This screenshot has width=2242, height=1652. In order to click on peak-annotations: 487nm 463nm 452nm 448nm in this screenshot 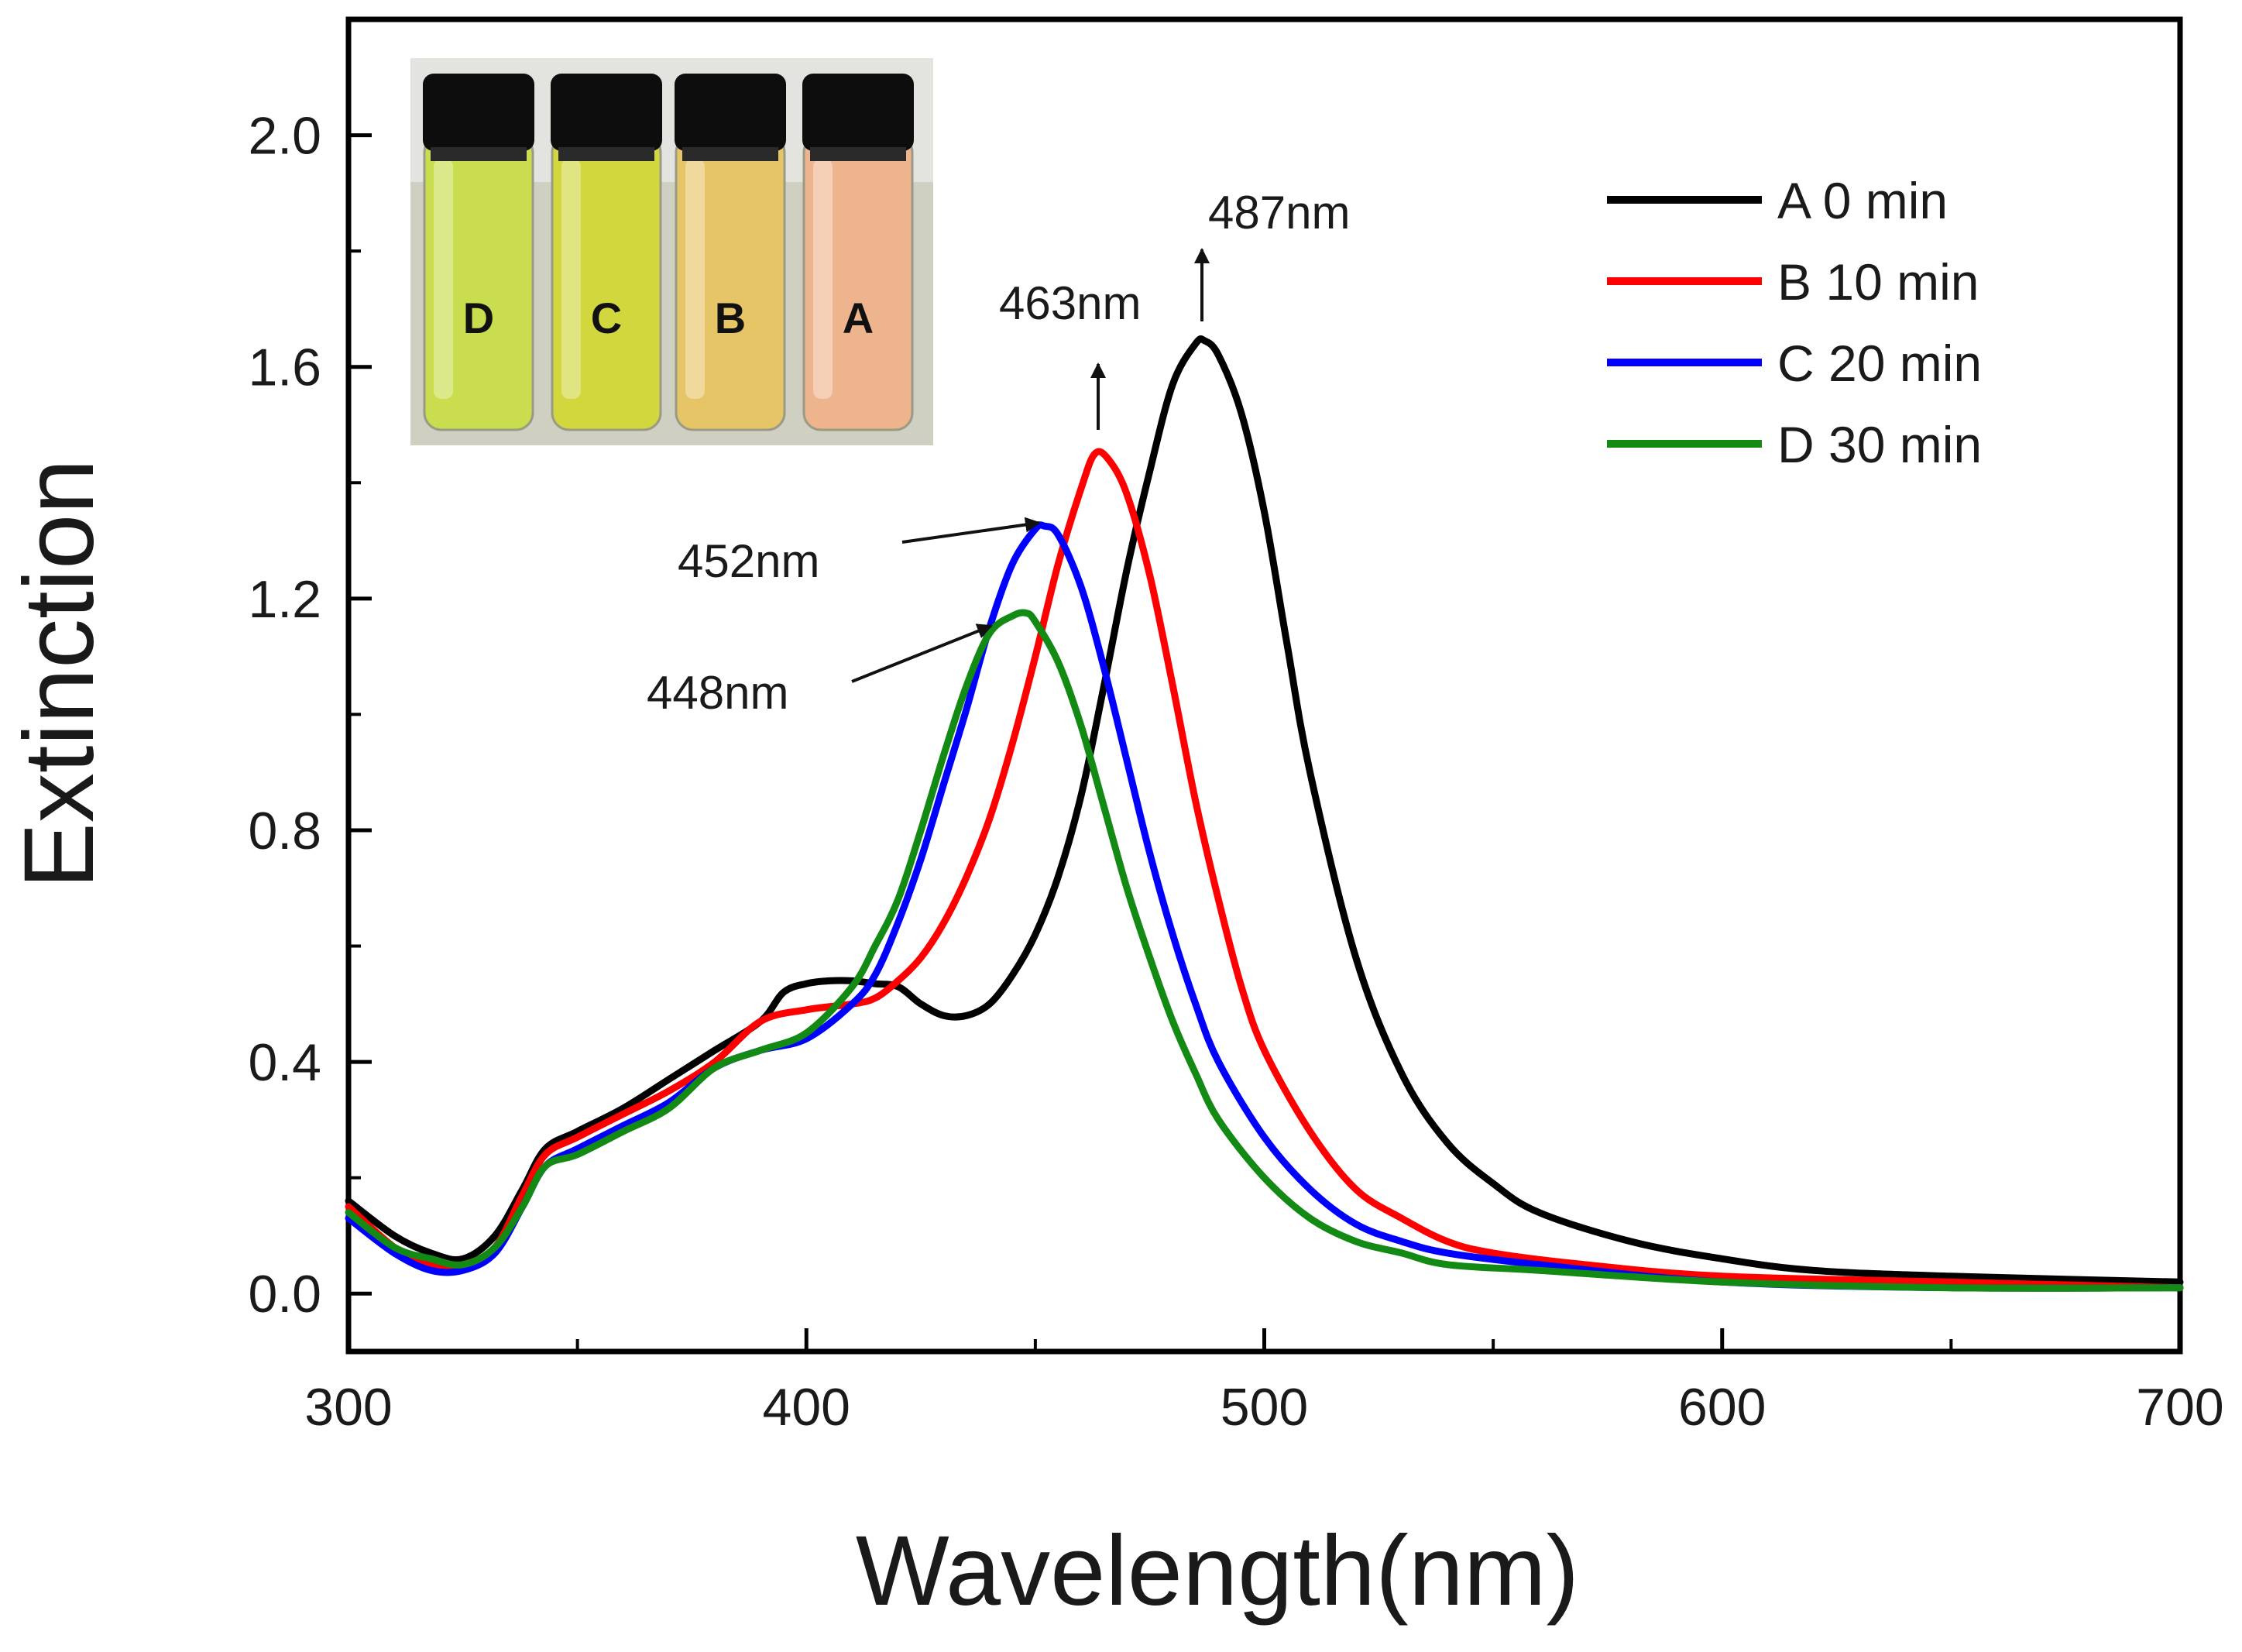, I will do `click(998, 453)`.